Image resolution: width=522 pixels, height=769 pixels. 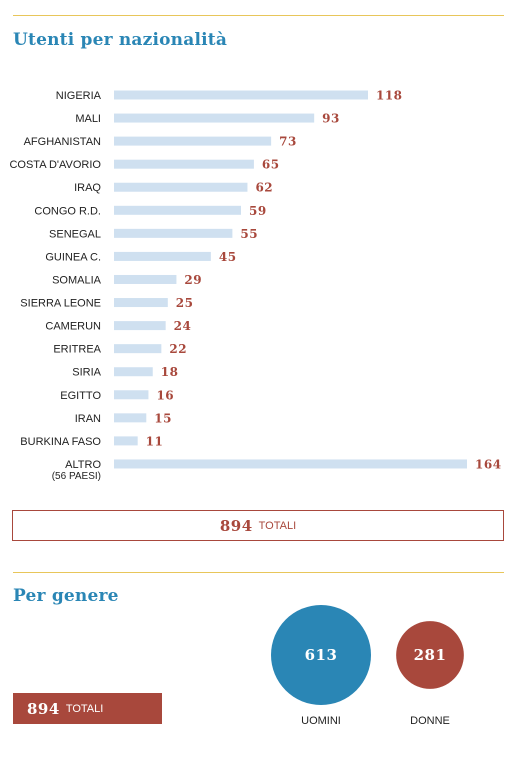 What do you see at coordinates (77, 280) in the screenshot?
I see `category-label: SOMALIA` at bounding box center [77, 280].